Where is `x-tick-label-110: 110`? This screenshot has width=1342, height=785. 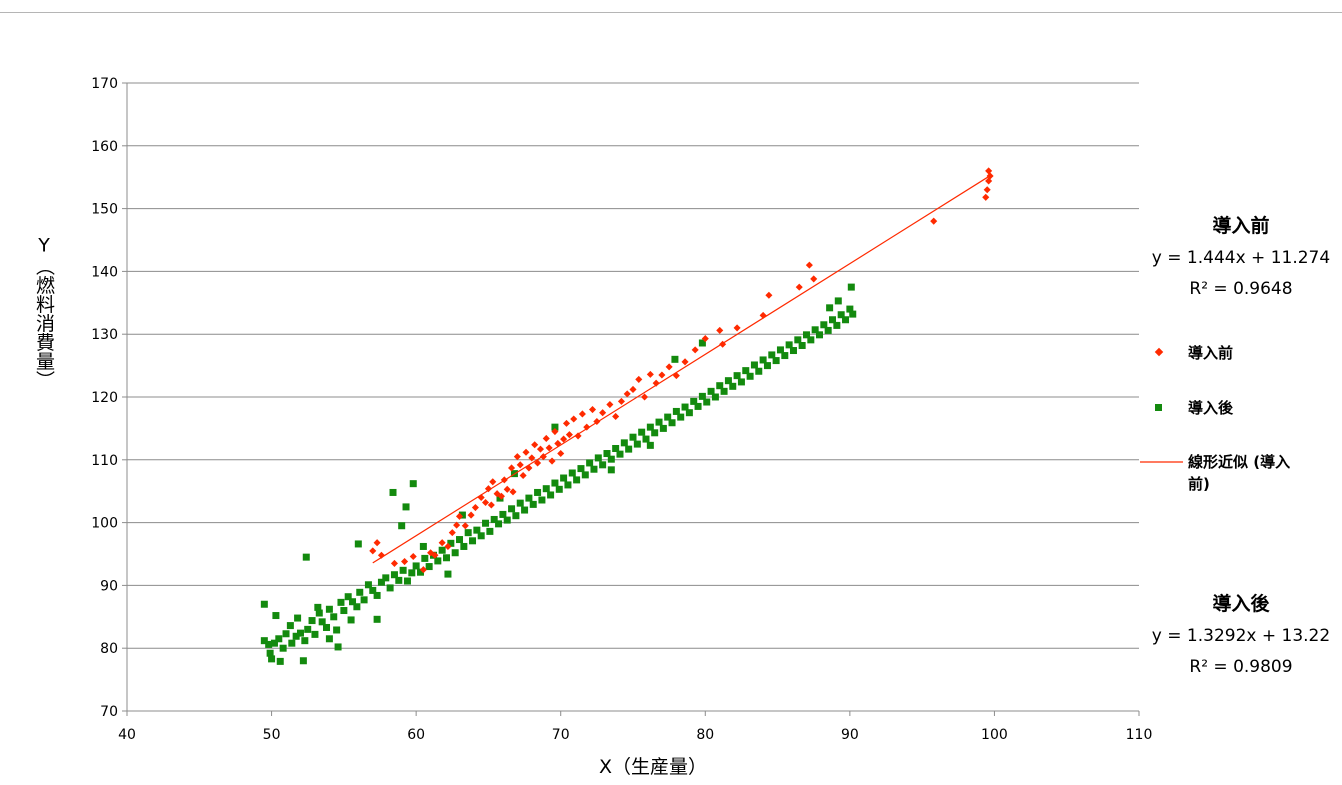
x-tick-label-110: 110 is located at coordinates (1139, 735).